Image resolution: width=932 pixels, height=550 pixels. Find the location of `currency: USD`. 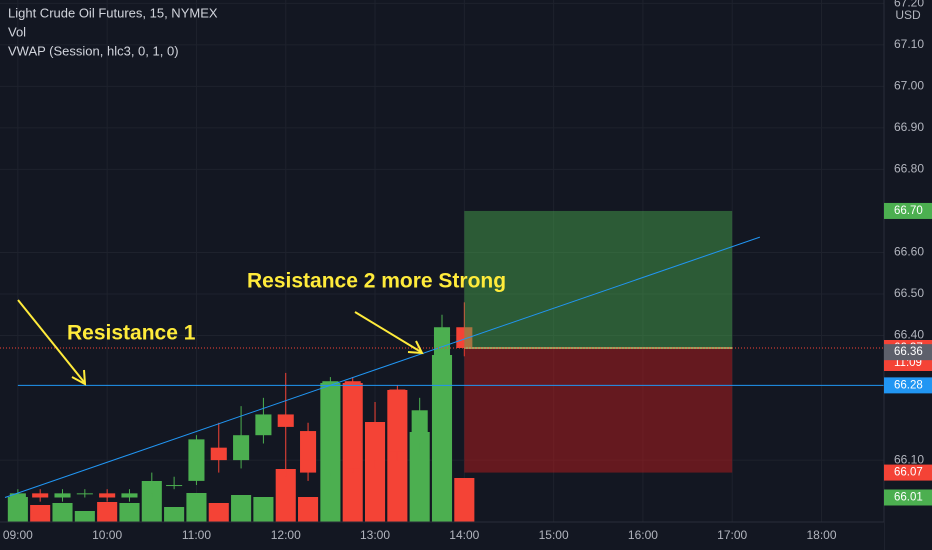

currency: USD is located at coordinates (908, 15).